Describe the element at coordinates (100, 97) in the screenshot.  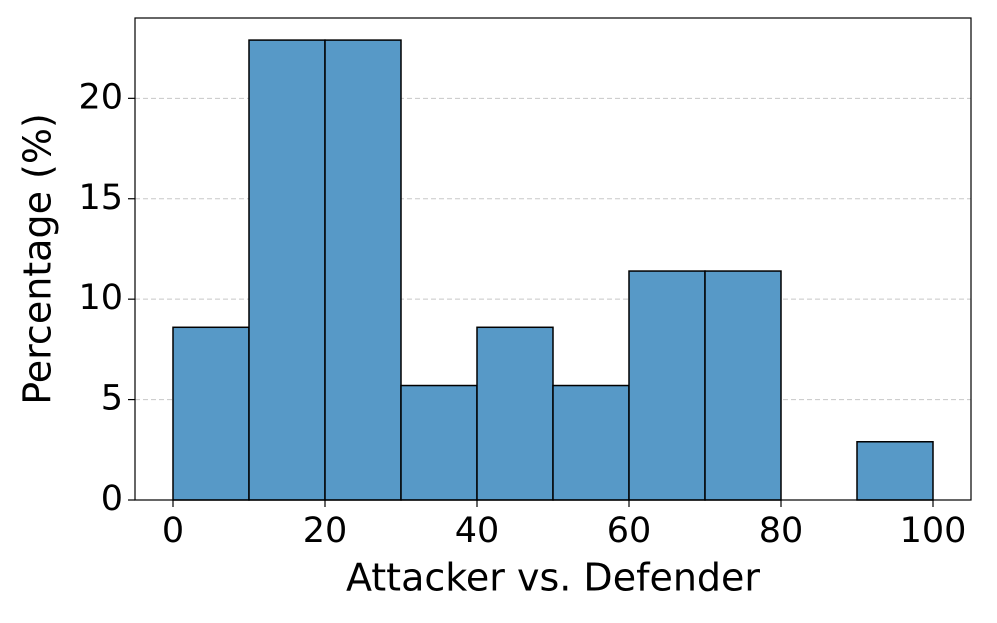
I see `y-tick-label: 20` at that location.